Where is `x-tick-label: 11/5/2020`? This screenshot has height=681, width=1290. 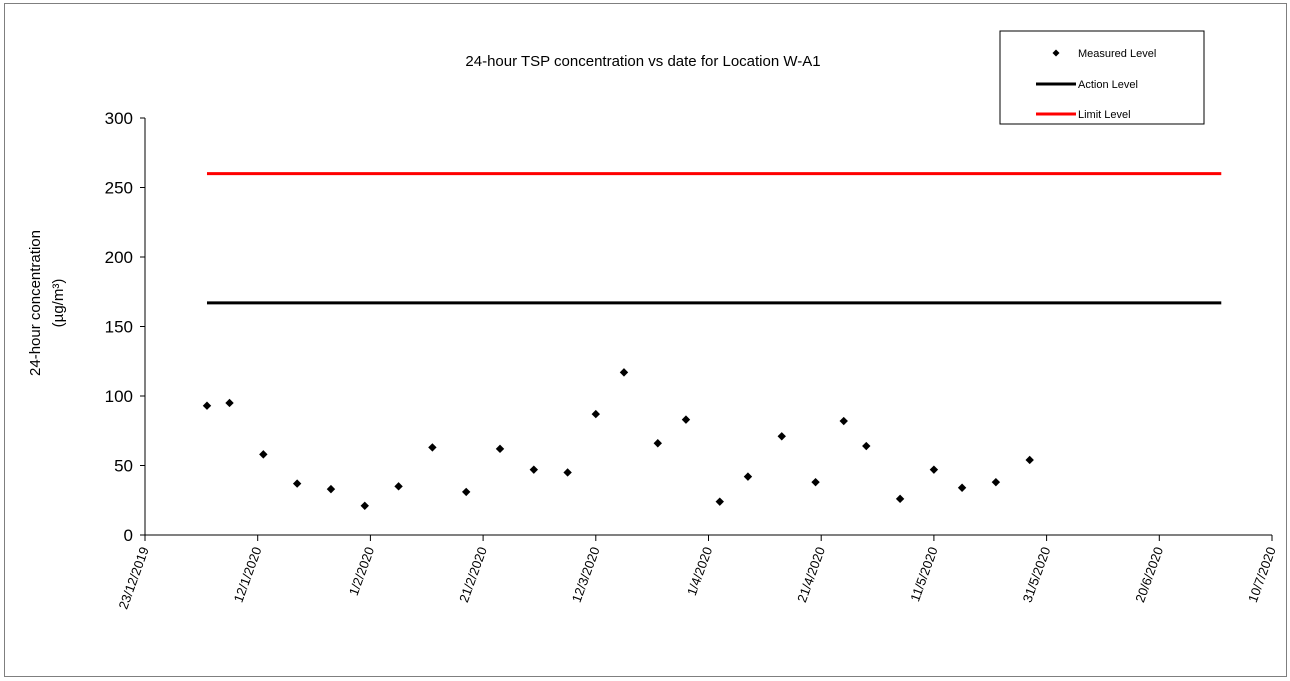 x-tick-label: 11/5/2020 is located at coordinates (924, 574).